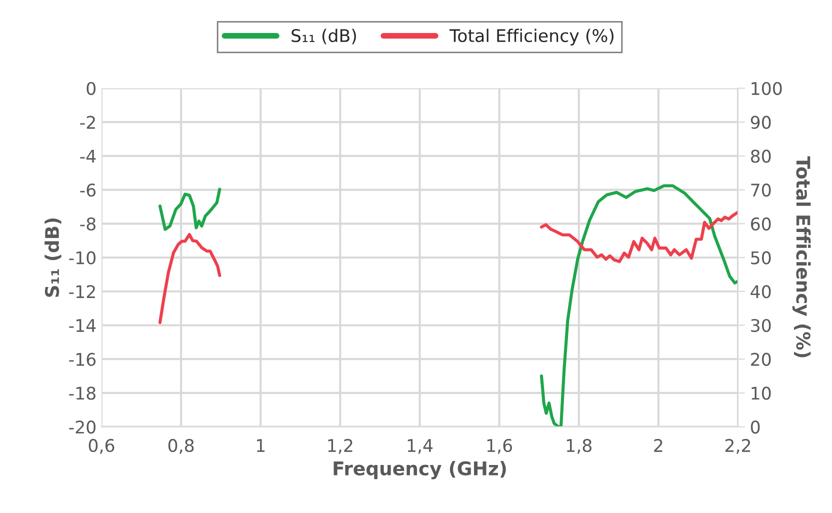  I want to click on x-tick-label: 0,8, so click(181, 446).